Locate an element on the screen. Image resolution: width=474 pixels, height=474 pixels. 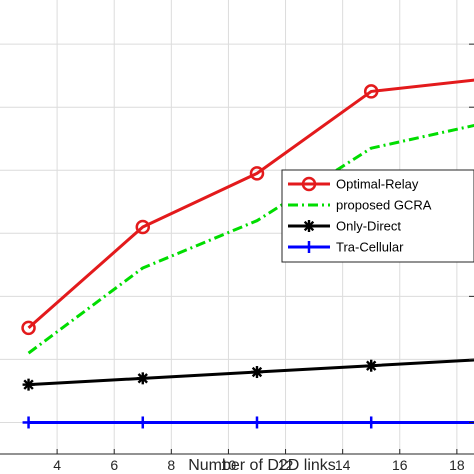
x-tick-label: 16 is located at coordinates (400, 465).